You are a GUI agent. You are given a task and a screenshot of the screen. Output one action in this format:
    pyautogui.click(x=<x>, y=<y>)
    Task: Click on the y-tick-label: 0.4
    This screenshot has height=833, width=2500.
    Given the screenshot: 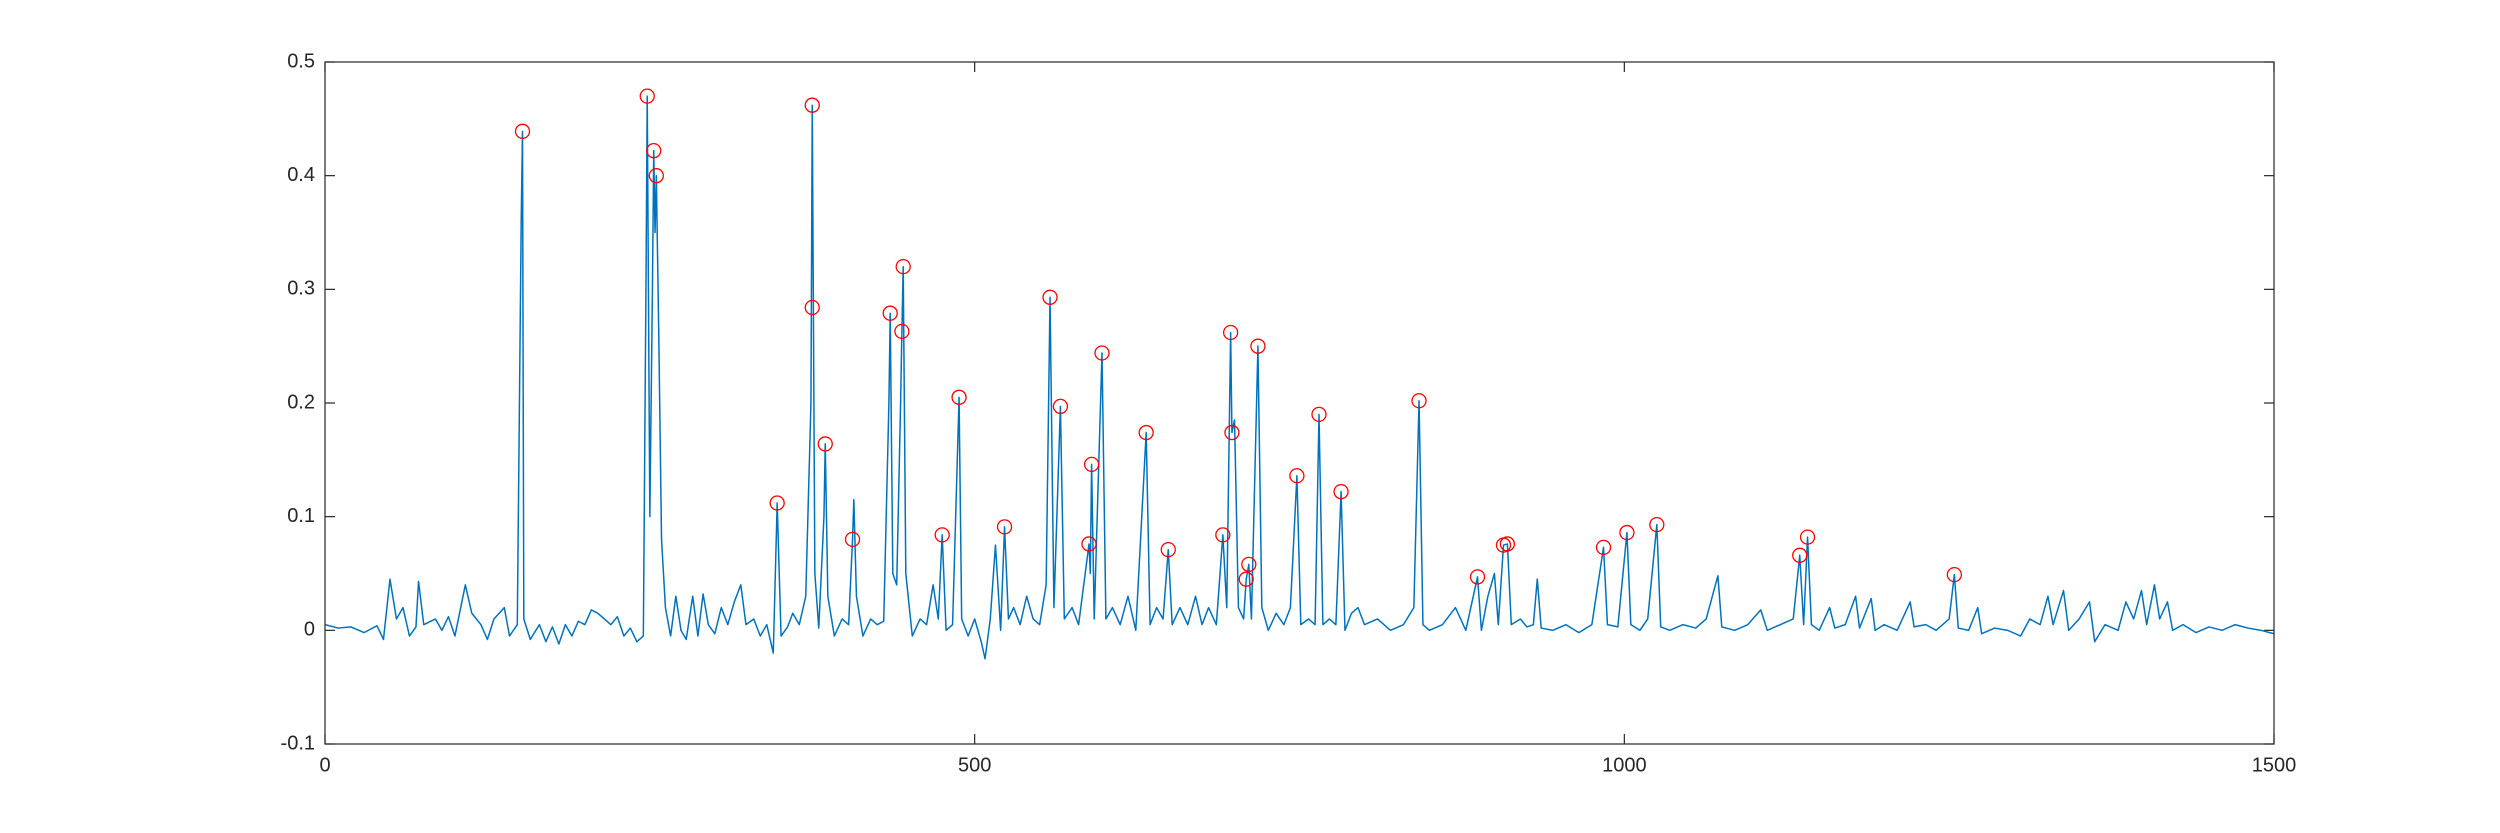 What is the action you would take?
    pyautogui.click(x=301, y=175)
    